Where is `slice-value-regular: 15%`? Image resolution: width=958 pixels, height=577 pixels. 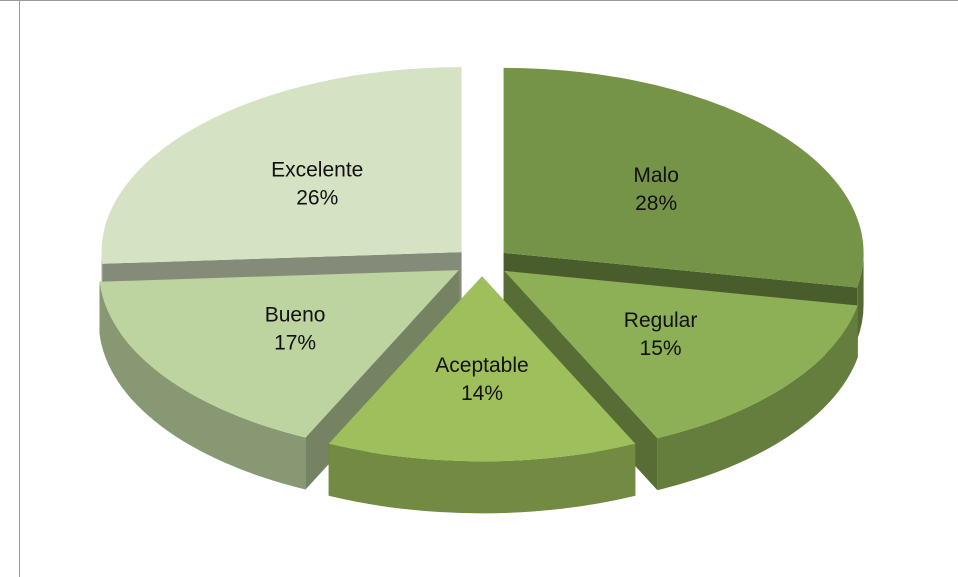
slice-value-regular: 15% is located at coordinates (661, 348).